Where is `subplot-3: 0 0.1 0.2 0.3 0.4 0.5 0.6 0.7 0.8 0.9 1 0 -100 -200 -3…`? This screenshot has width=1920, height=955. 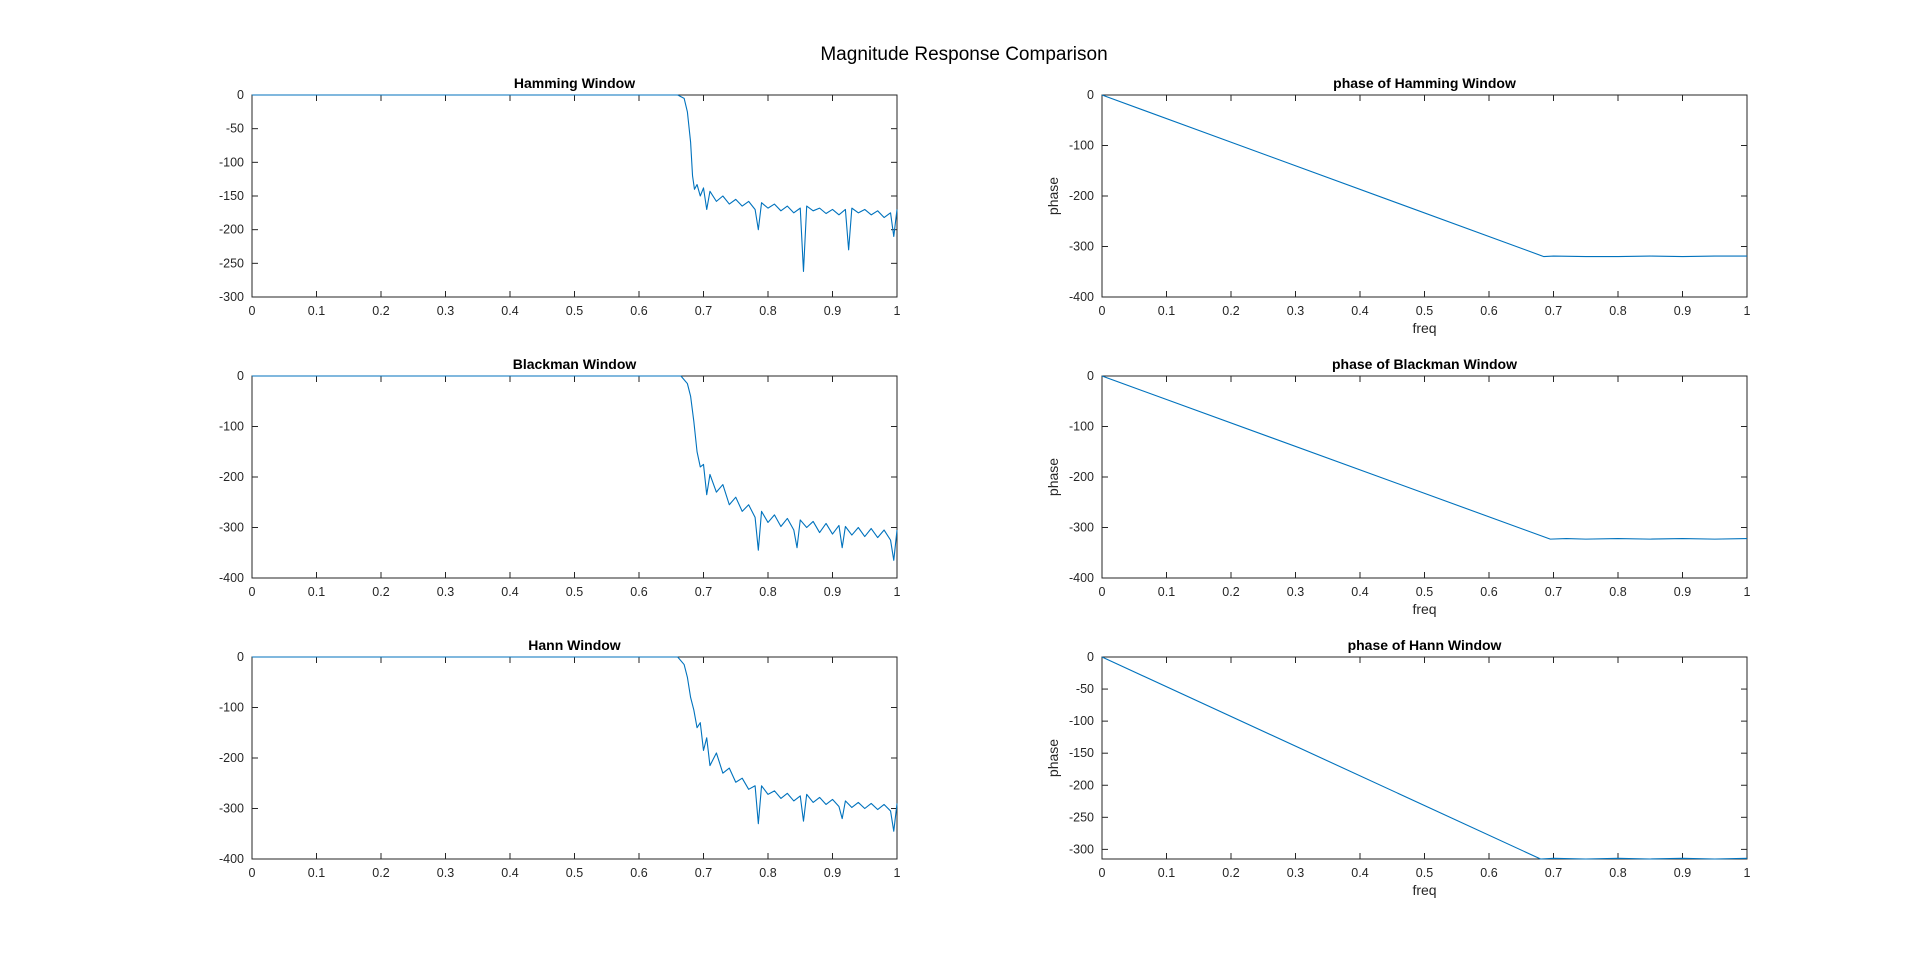
subplot-3: 0 0.1 0.2 0.3 0.4 0.5 0.6 0.7 0.8 0.9 1 0 -100 -200 -3… is located at coordinates (560, 477).